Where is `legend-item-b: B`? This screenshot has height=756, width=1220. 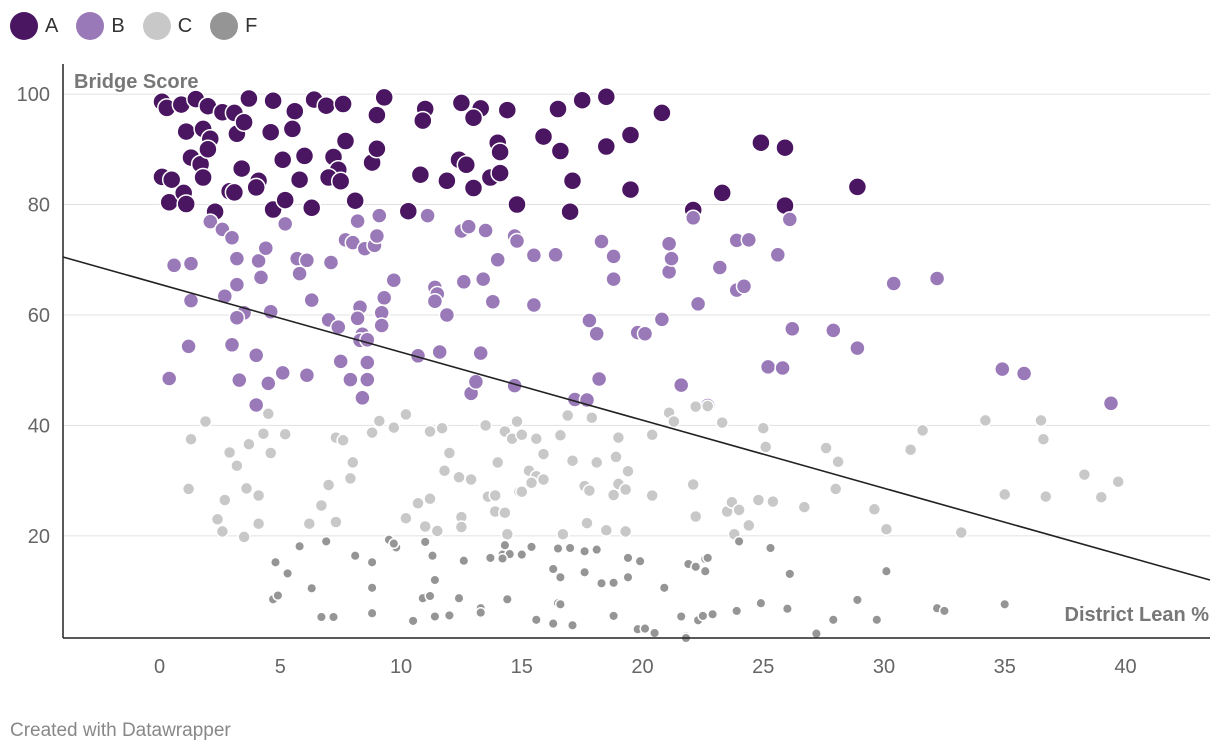 legend-item-b: B is located at coordinates (100, 26).